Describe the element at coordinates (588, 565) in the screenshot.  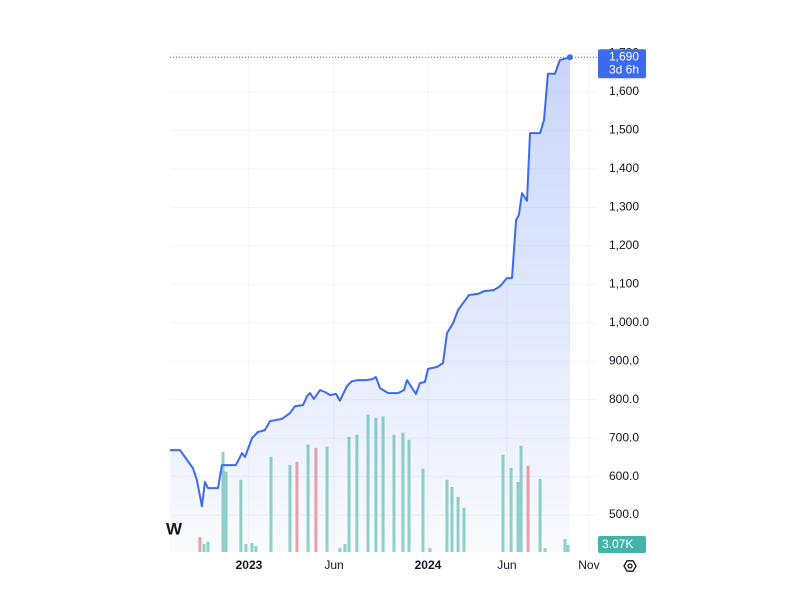
I see `x-tick-label: Nov` at that location.